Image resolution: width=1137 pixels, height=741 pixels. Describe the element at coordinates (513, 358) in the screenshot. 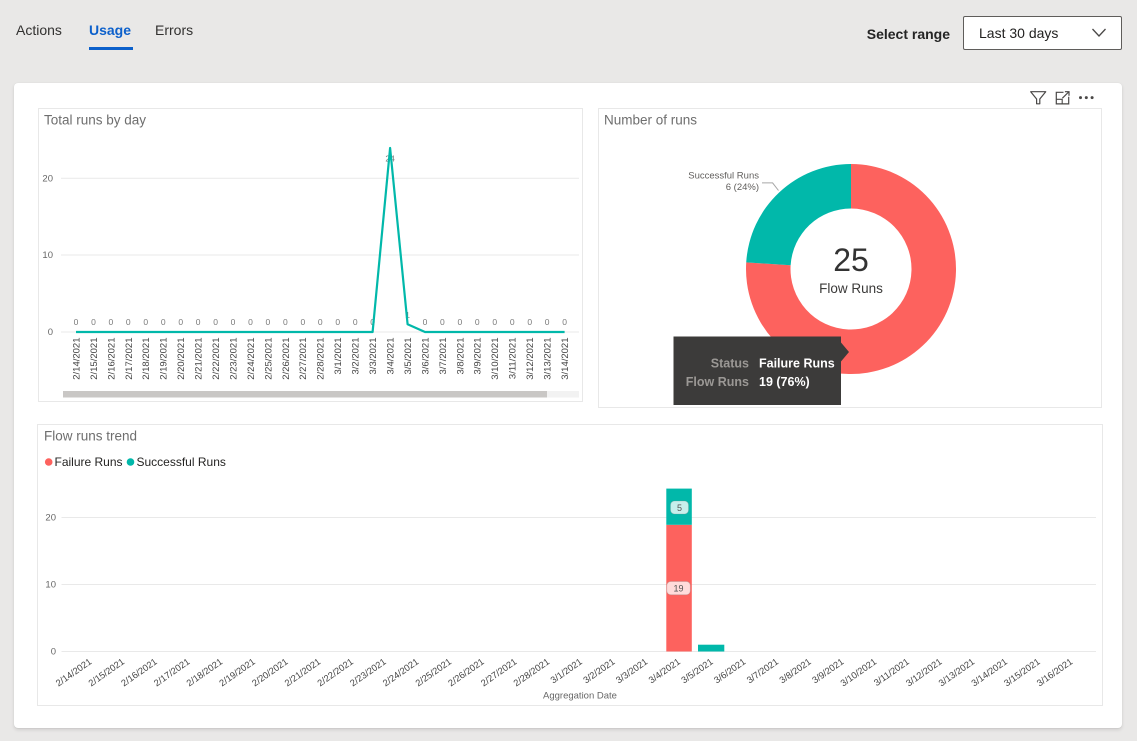

I see `svg-text: 3/11/2021` at that location.